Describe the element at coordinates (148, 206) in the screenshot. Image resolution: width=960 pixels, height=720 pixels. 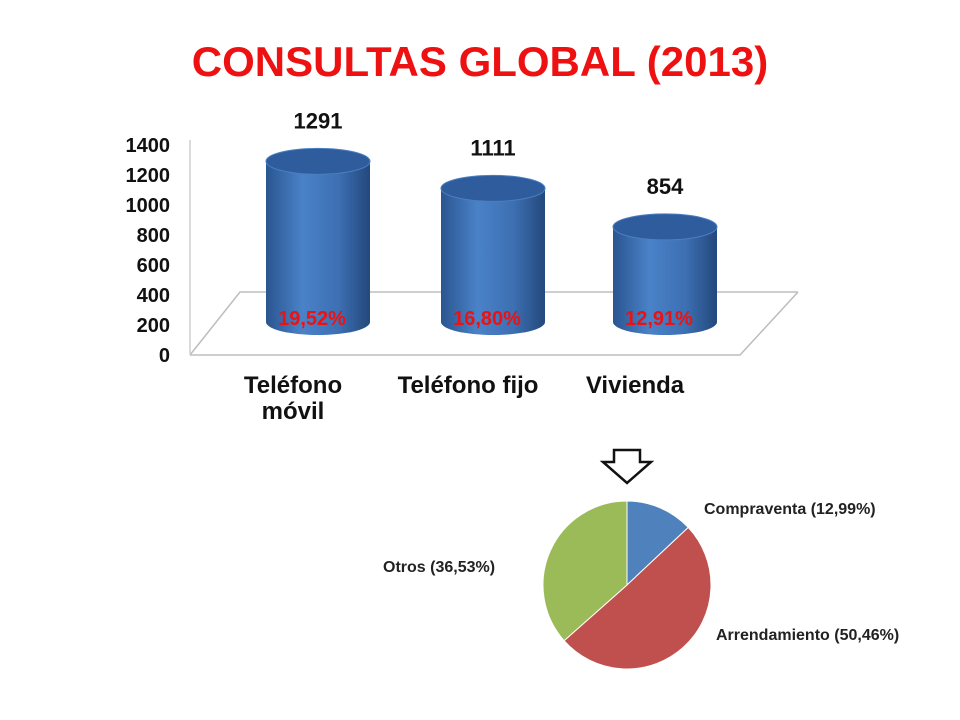
I see `y-tick-label: 1000` at that location.